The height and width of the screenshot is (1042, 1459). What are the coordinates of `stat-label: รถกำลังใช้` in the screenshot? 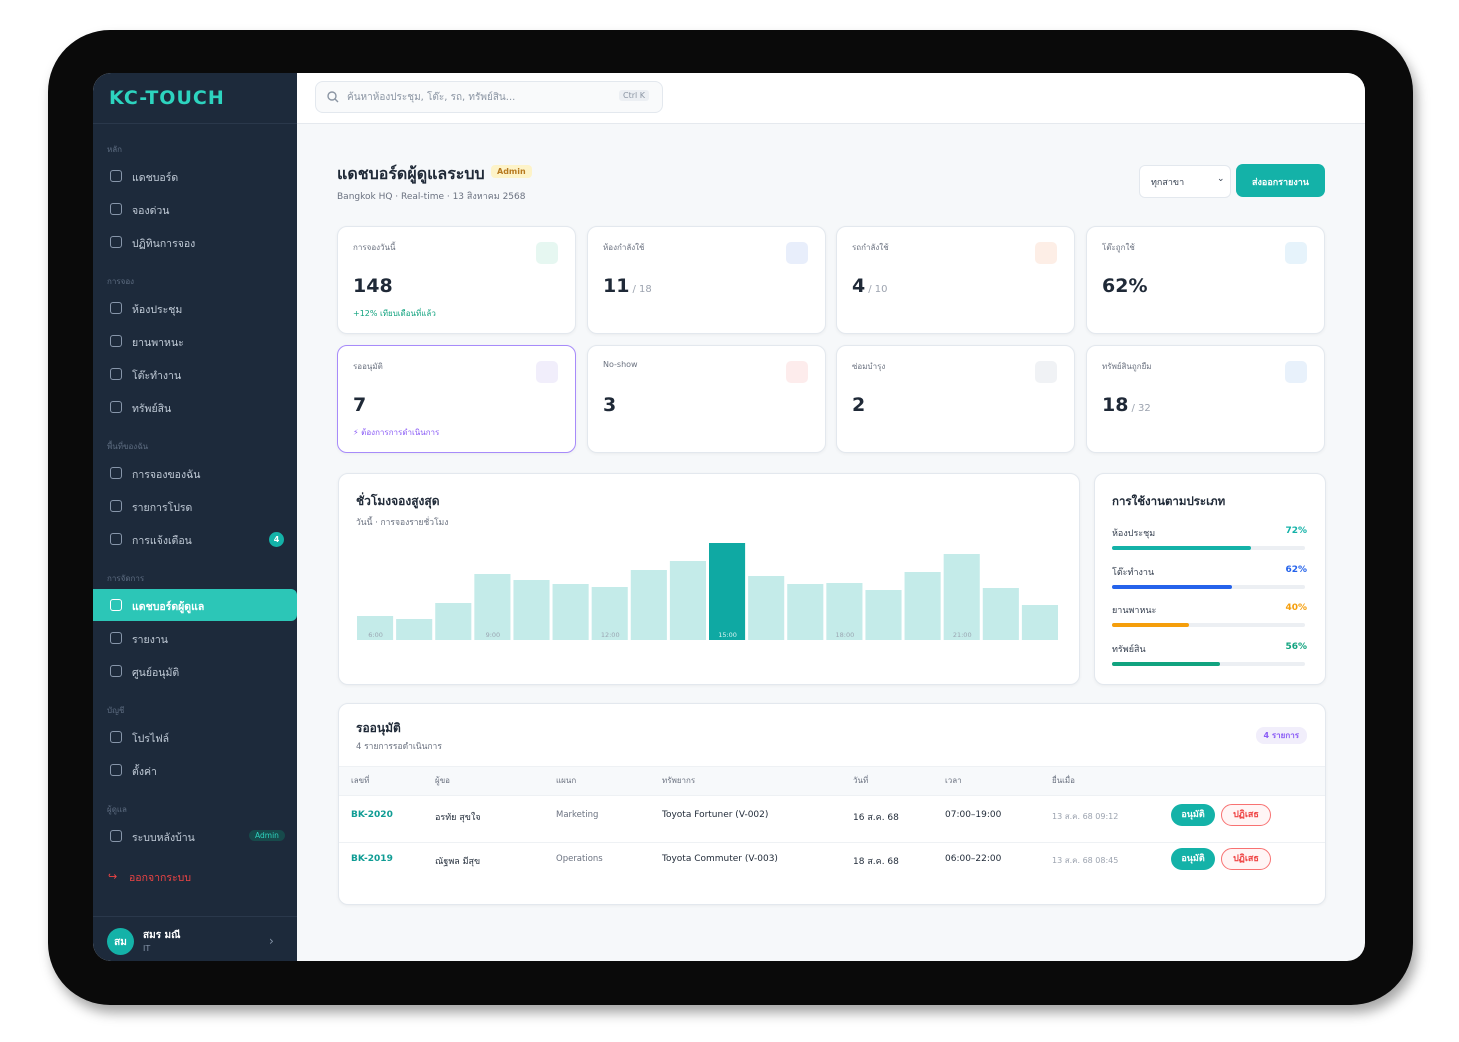 It's located at (870, 247).